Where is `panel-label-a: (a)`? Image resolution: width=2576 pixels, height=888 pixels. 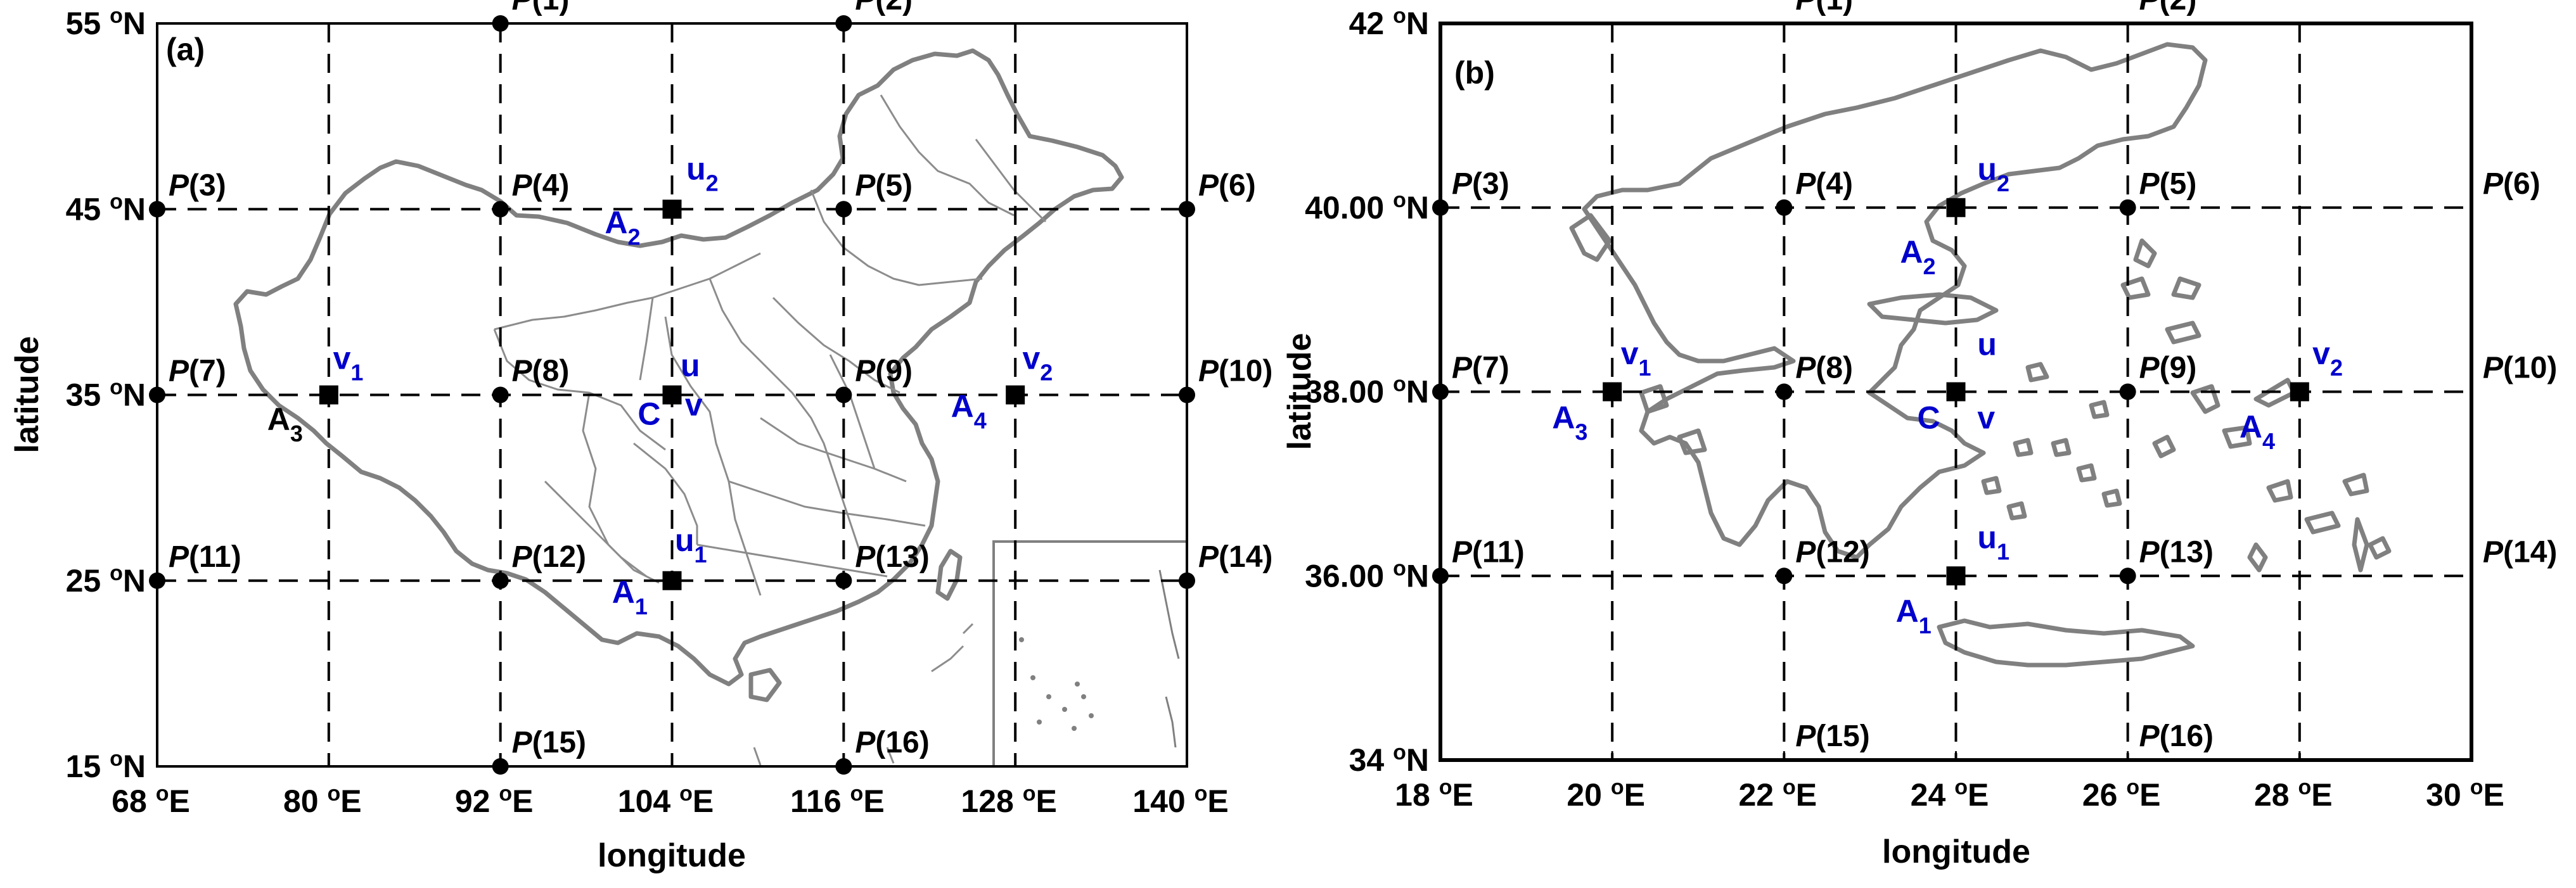
panel-label-a: (a) is located at coordinates (185, 49).